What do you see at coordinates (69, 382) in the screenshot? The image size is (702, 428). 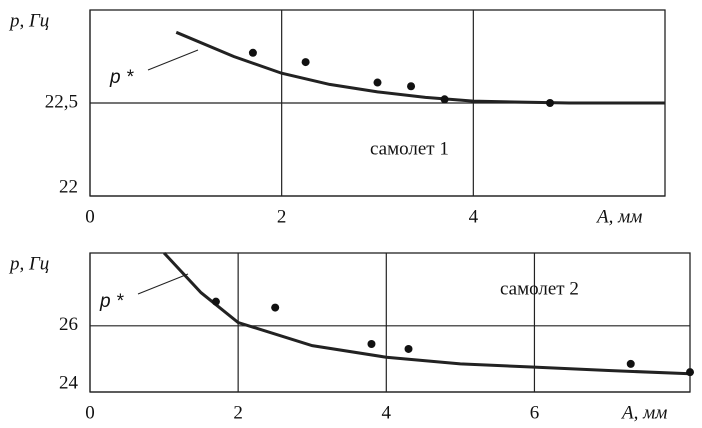 I see `y-tick-label: 24` at bounding box center [69, 382].